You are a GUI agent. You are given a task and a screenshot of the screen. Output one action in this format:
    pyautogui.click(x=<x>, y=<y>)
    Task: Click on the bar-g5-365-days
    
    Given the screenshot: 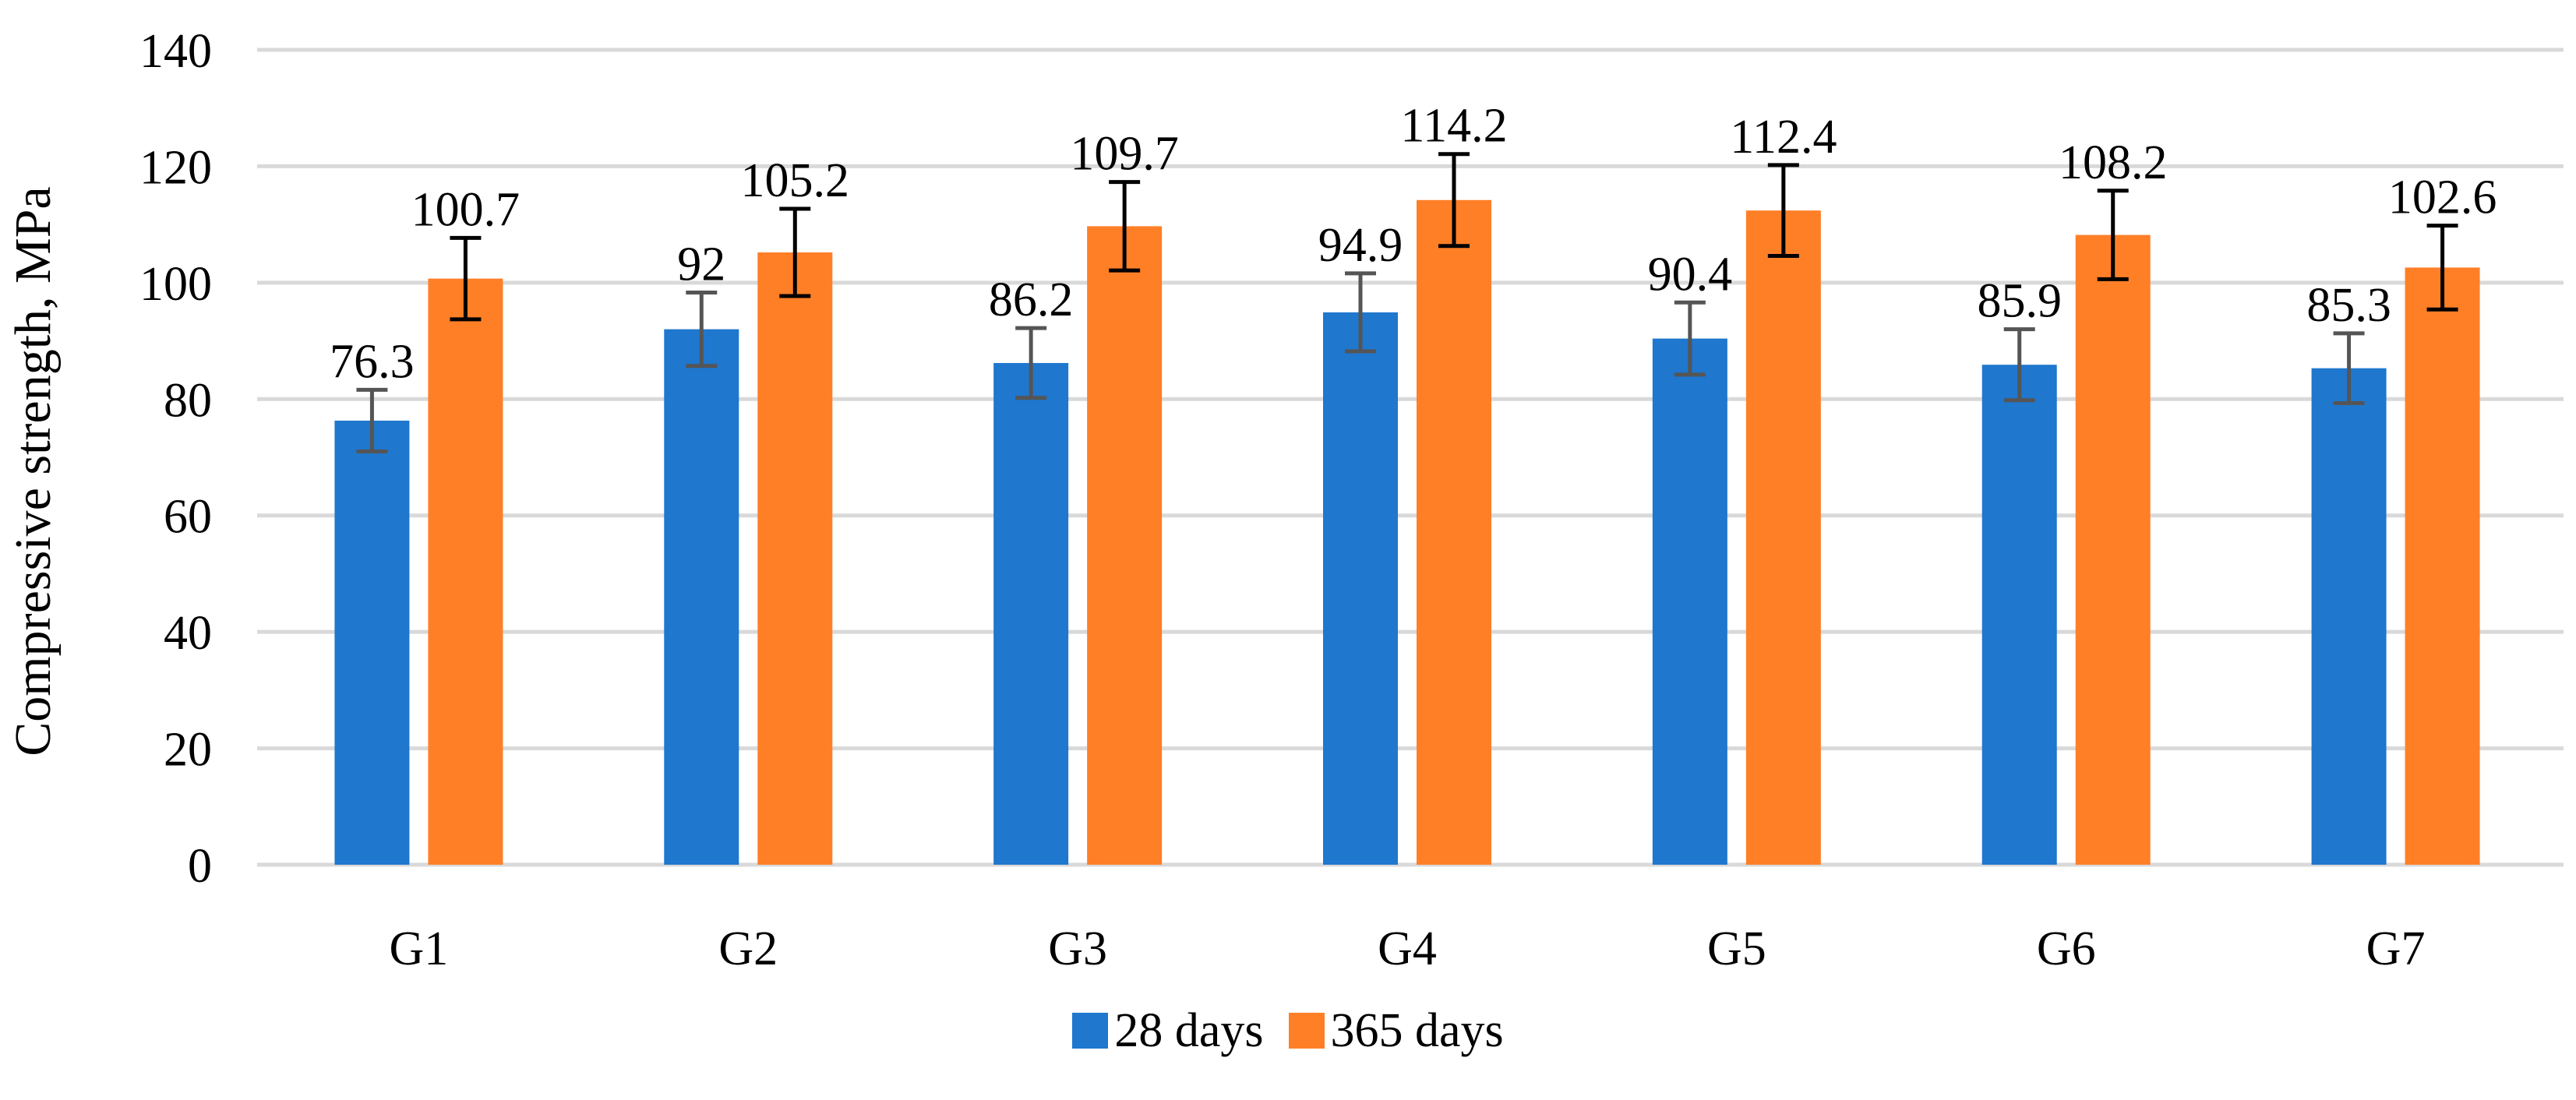 What is the action you would take?
    pyautogui.click(x=1783, y=537)
    